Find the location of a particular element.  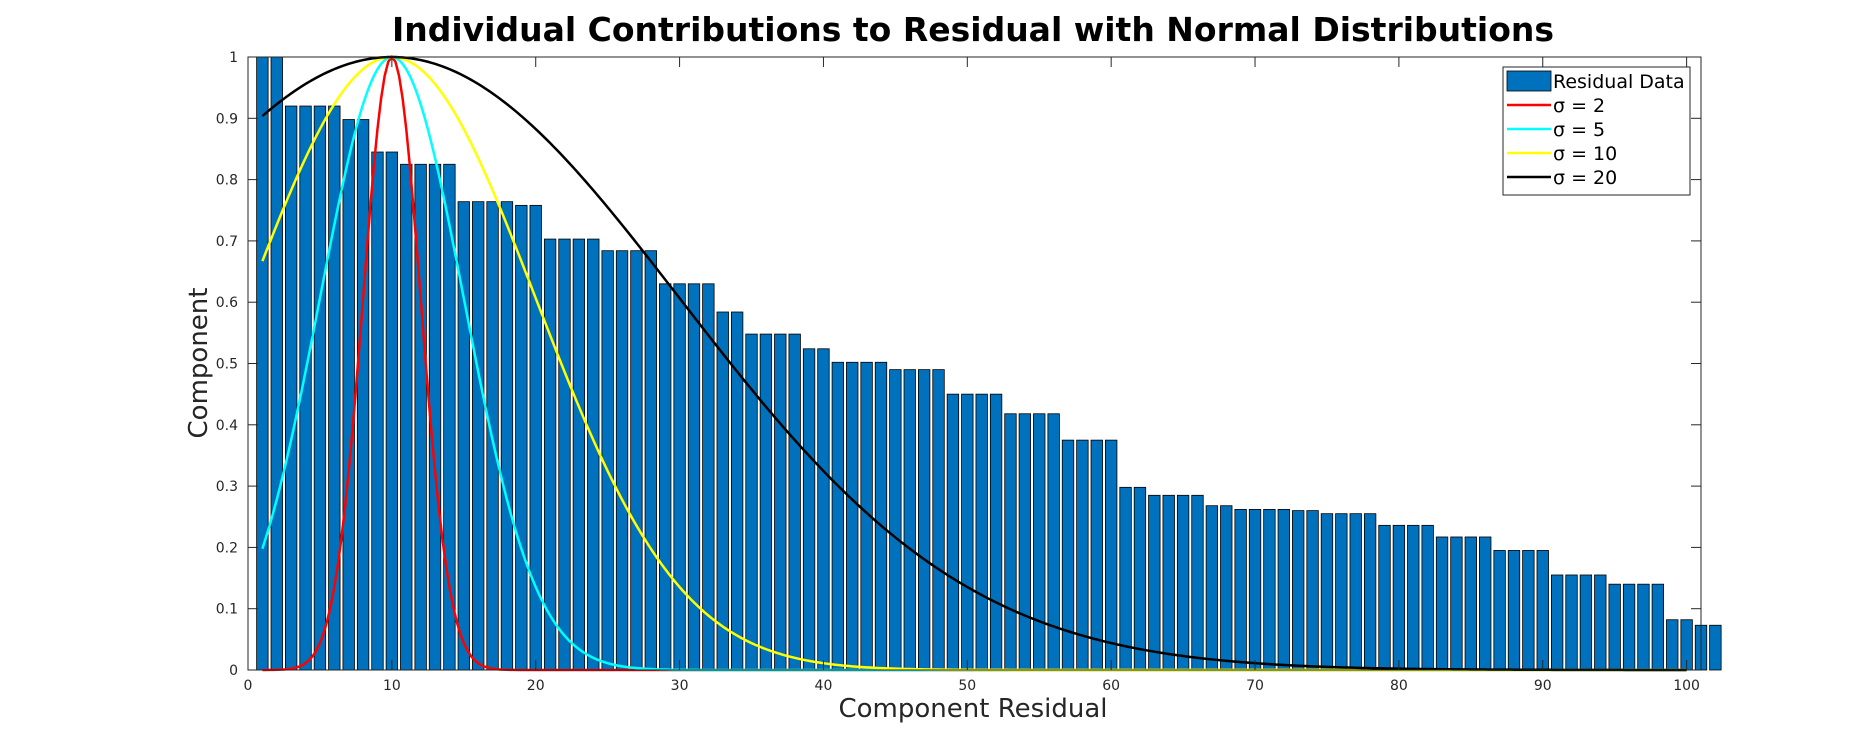

legend-label: Residual Data is located at coordinates (1619, 82).